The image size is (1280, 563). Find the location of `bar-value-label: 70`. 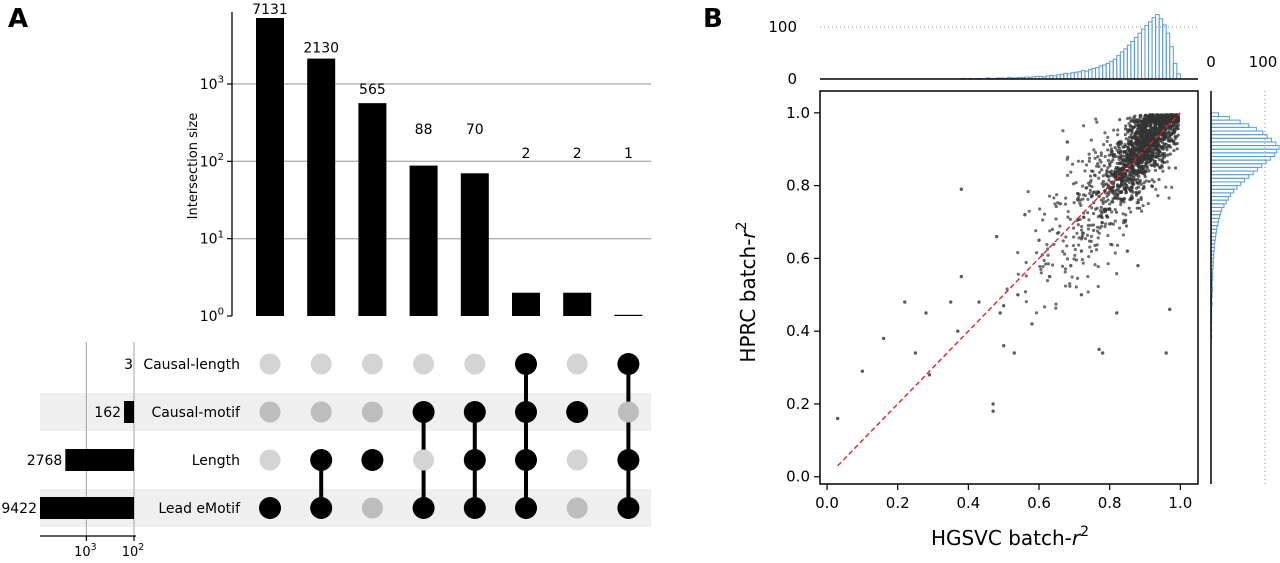

bar-value-label: 70 is located at coordinates (475, 130).